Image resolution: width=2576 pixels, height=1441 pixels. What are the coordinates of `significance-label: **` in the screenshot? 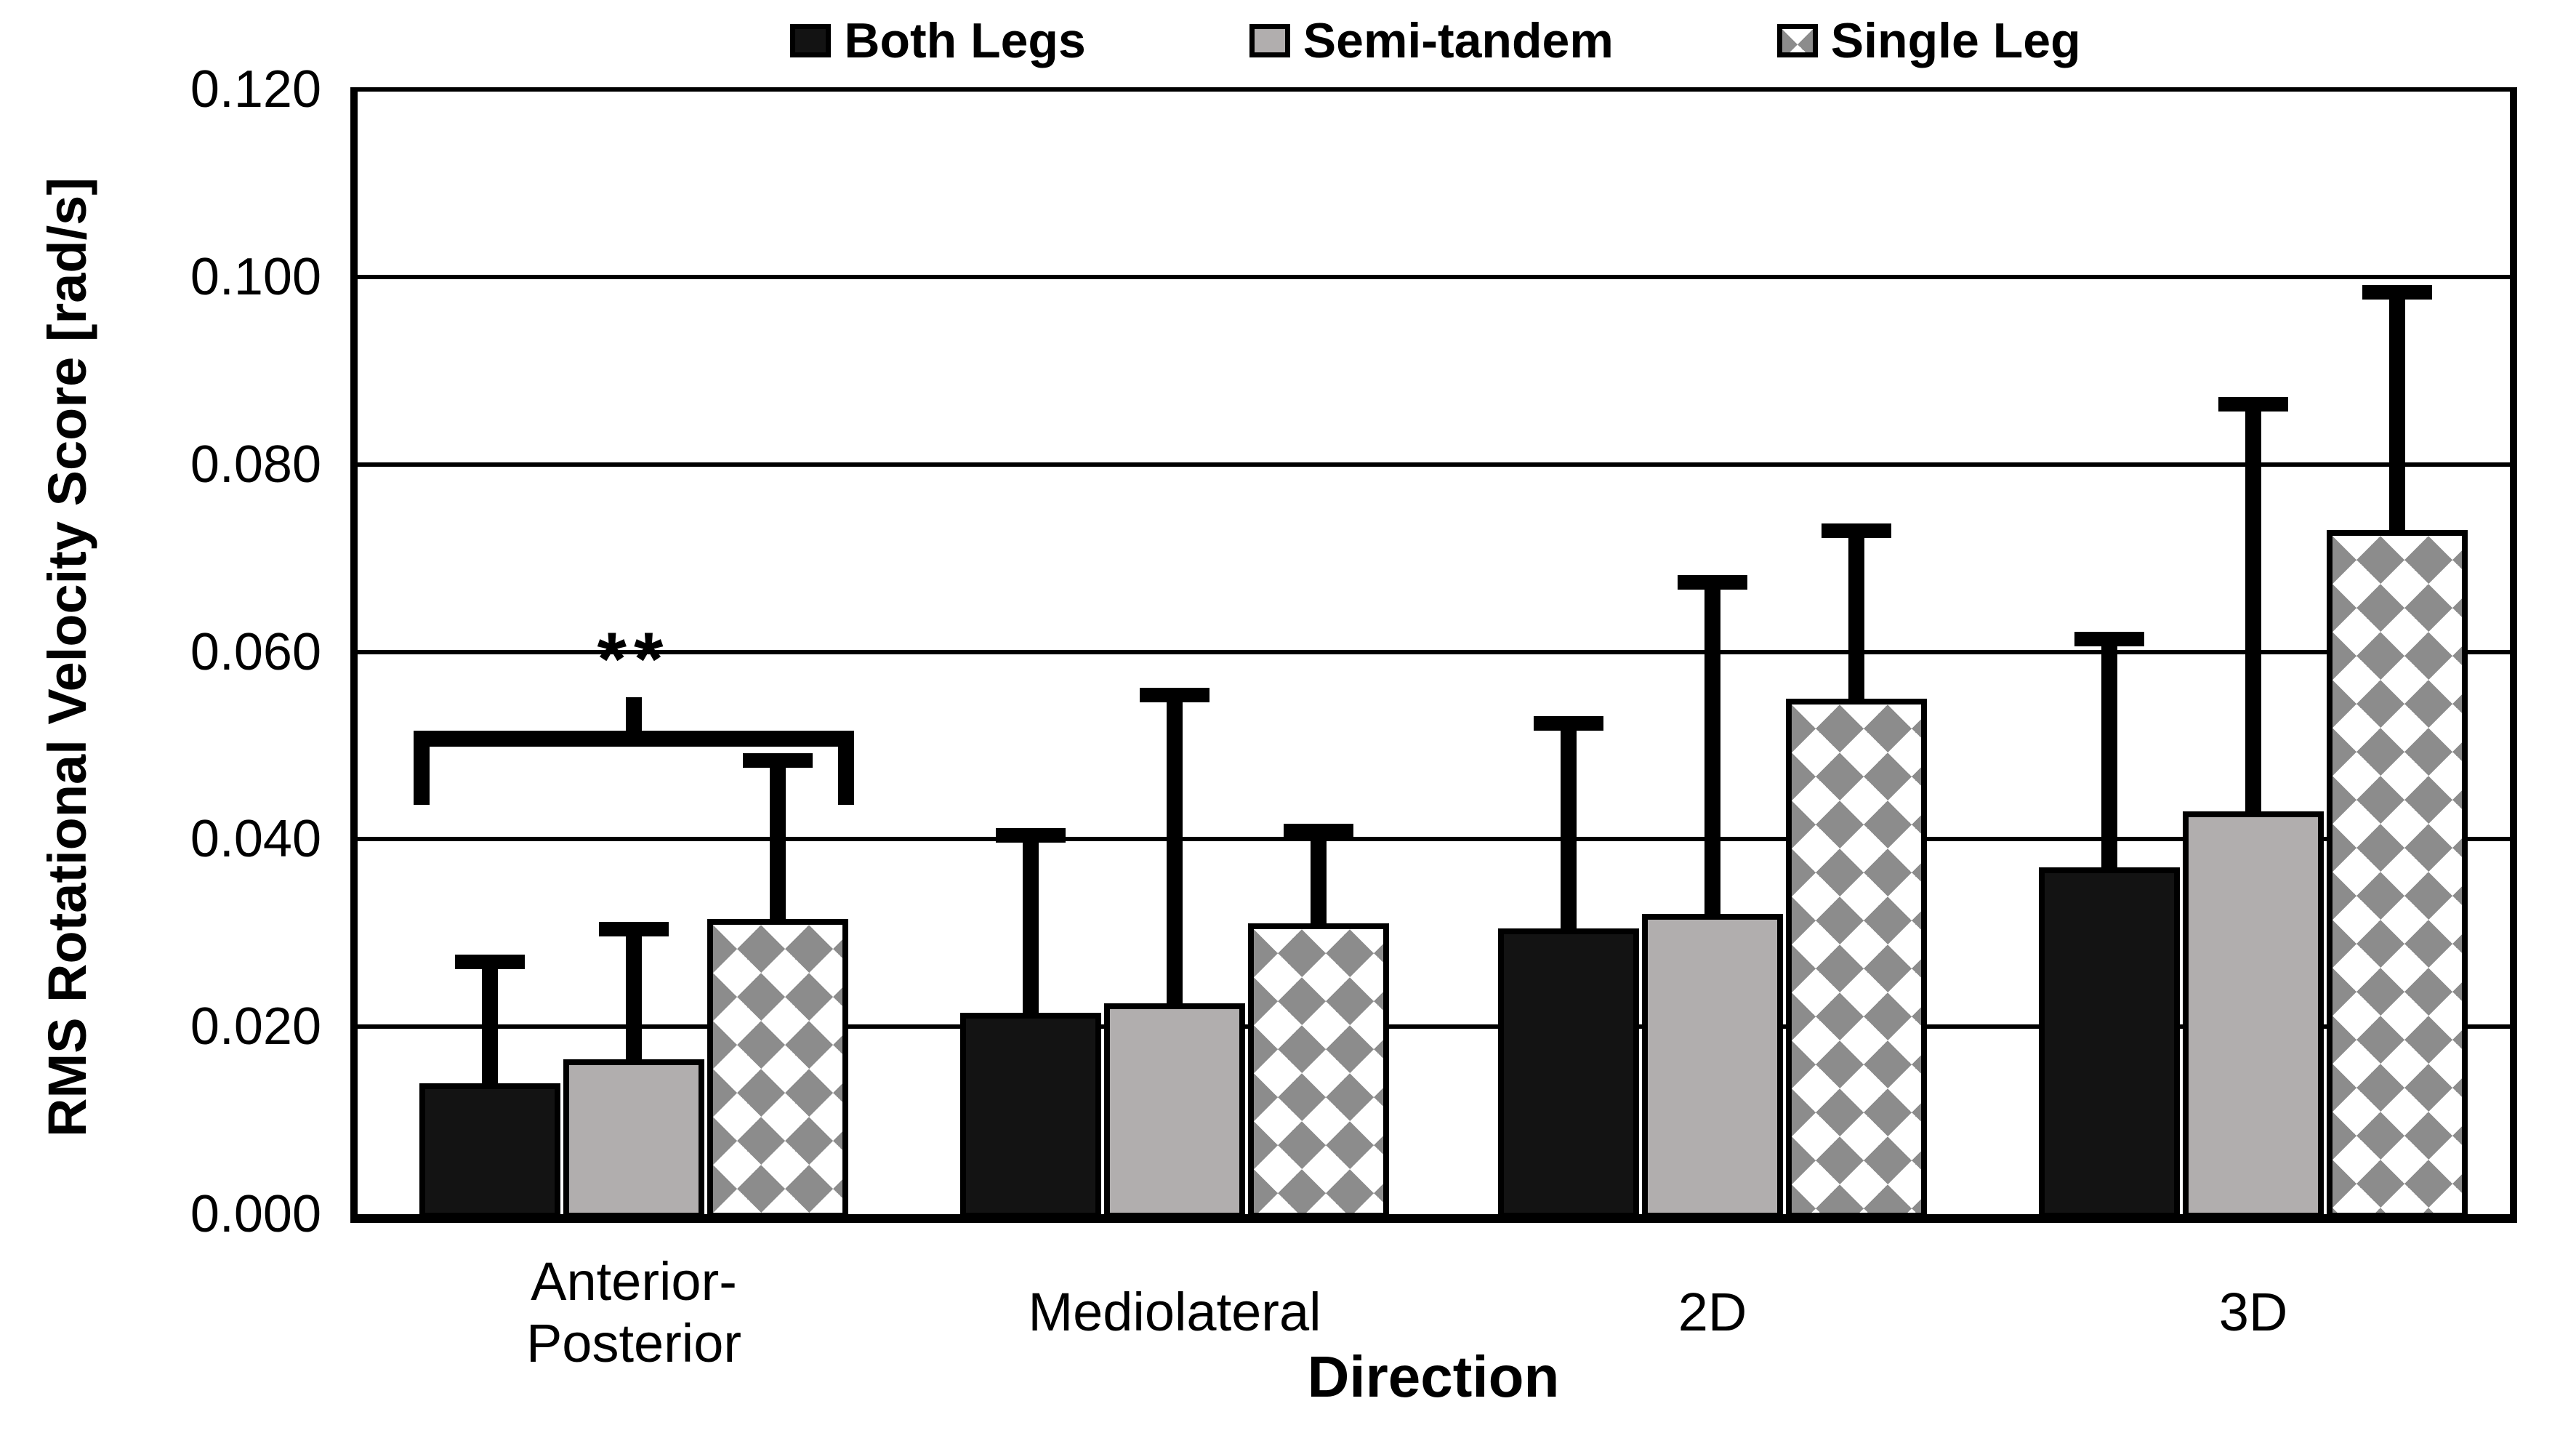 It's located at (634, 660).